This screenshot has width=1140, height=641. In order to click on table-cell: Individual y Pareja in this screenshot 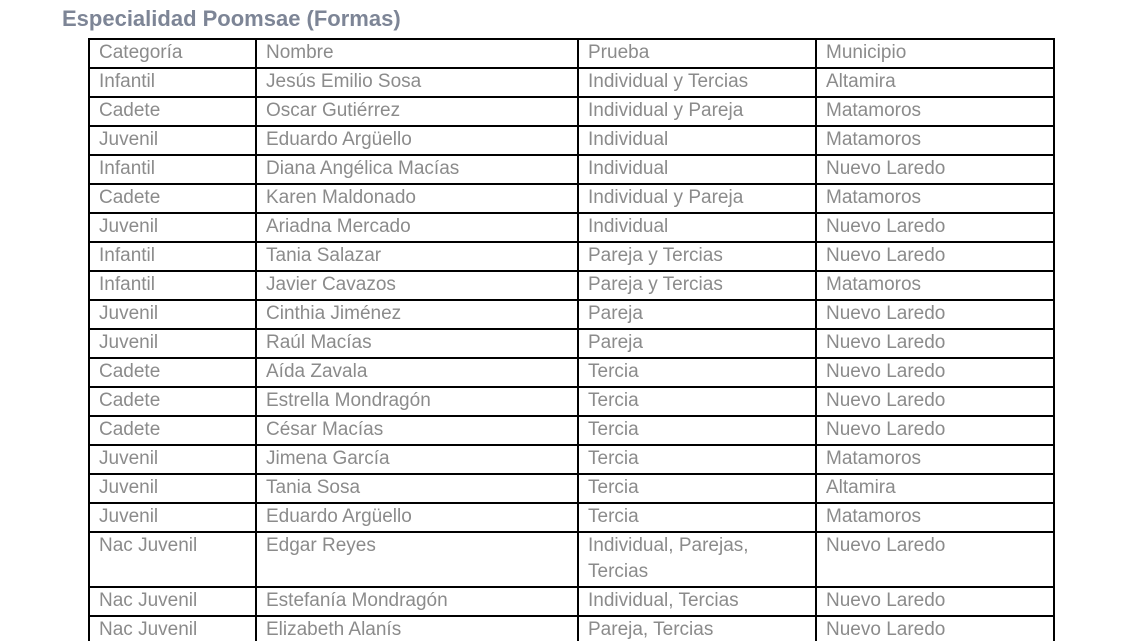, I will do `click(697, 198)`.